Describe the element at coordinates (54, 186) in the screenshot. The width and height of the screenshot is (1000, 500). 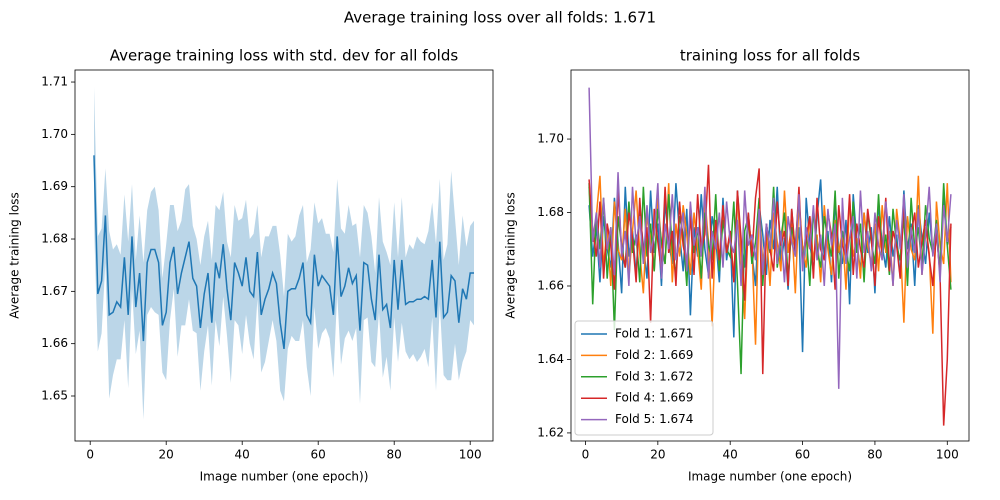
I see `y-tick-label: 1.69` at that location.